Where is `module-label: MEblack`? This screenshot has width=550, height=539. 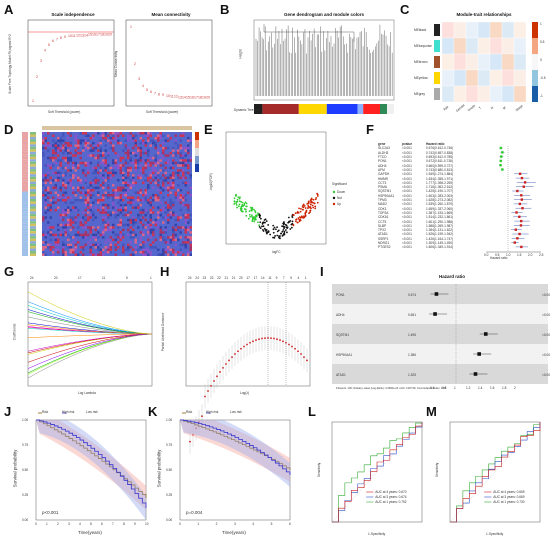
module-label: MEblack is located at coordinates (420, 30).